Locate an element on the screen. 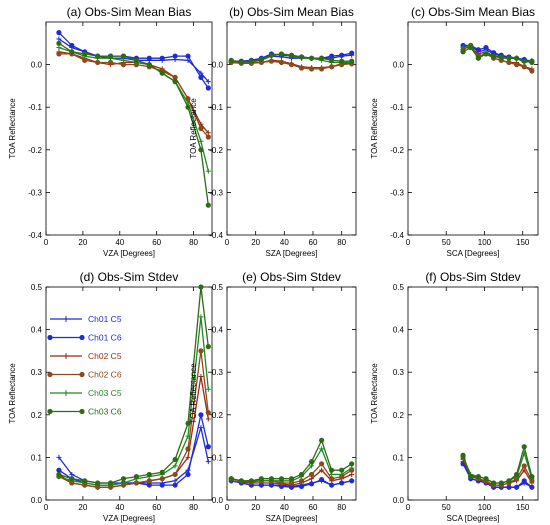  panel-f-ylabel: TOA Reflectance is located at coordinates (374, 393).